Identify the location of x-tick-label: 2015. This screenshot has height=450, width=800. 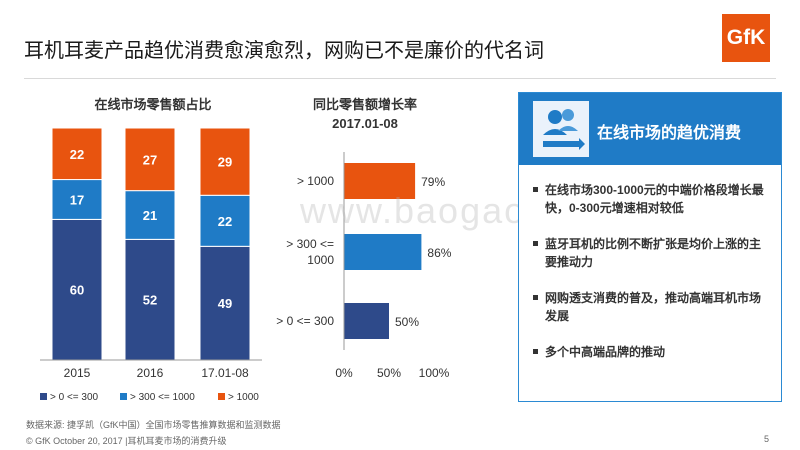
(77, 373).